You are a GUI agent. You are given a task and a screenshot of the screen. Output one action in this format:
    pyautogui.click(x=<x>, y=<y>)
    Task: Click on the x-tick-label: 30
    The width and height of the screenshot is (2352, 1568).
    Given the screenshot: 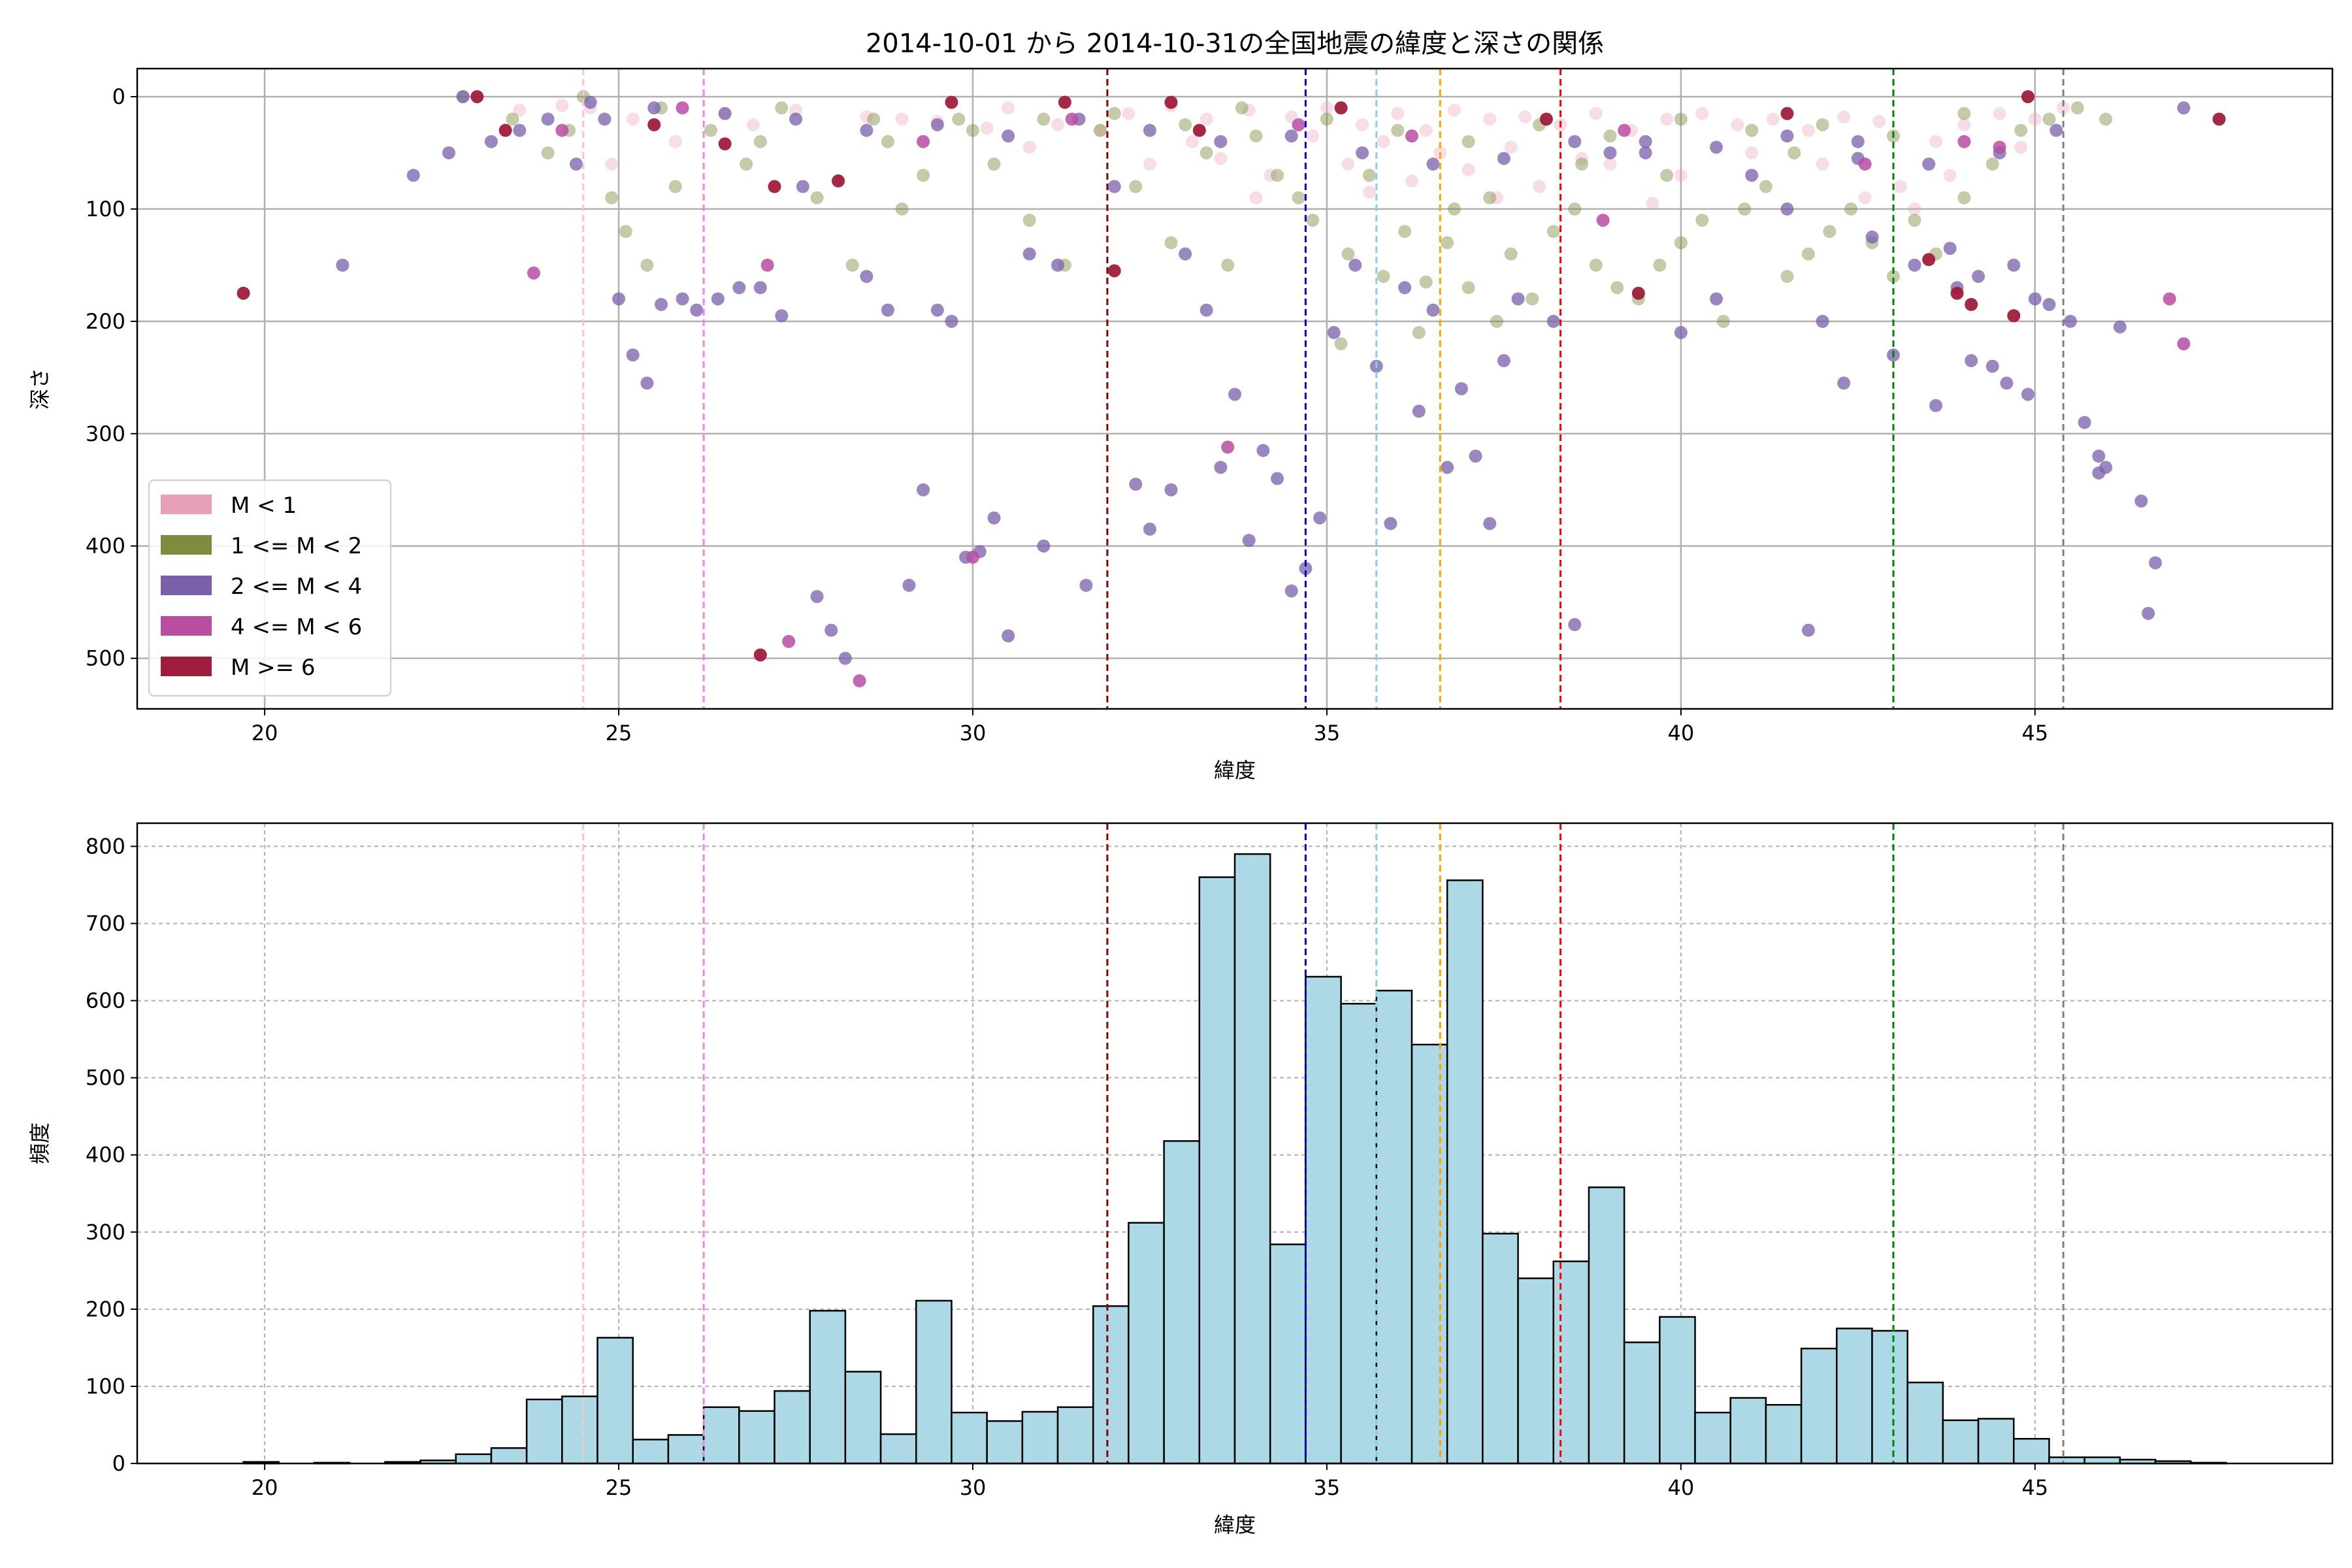 What is the action you would take?
    pyautogui.click(x=973, y=1487)
    